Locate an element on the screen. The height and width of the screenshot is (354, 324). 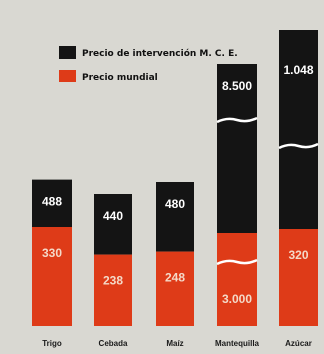
category-labels: Trigo Cebada Maíz Mantequilla Azúcar is located at coordinates (177, 343).